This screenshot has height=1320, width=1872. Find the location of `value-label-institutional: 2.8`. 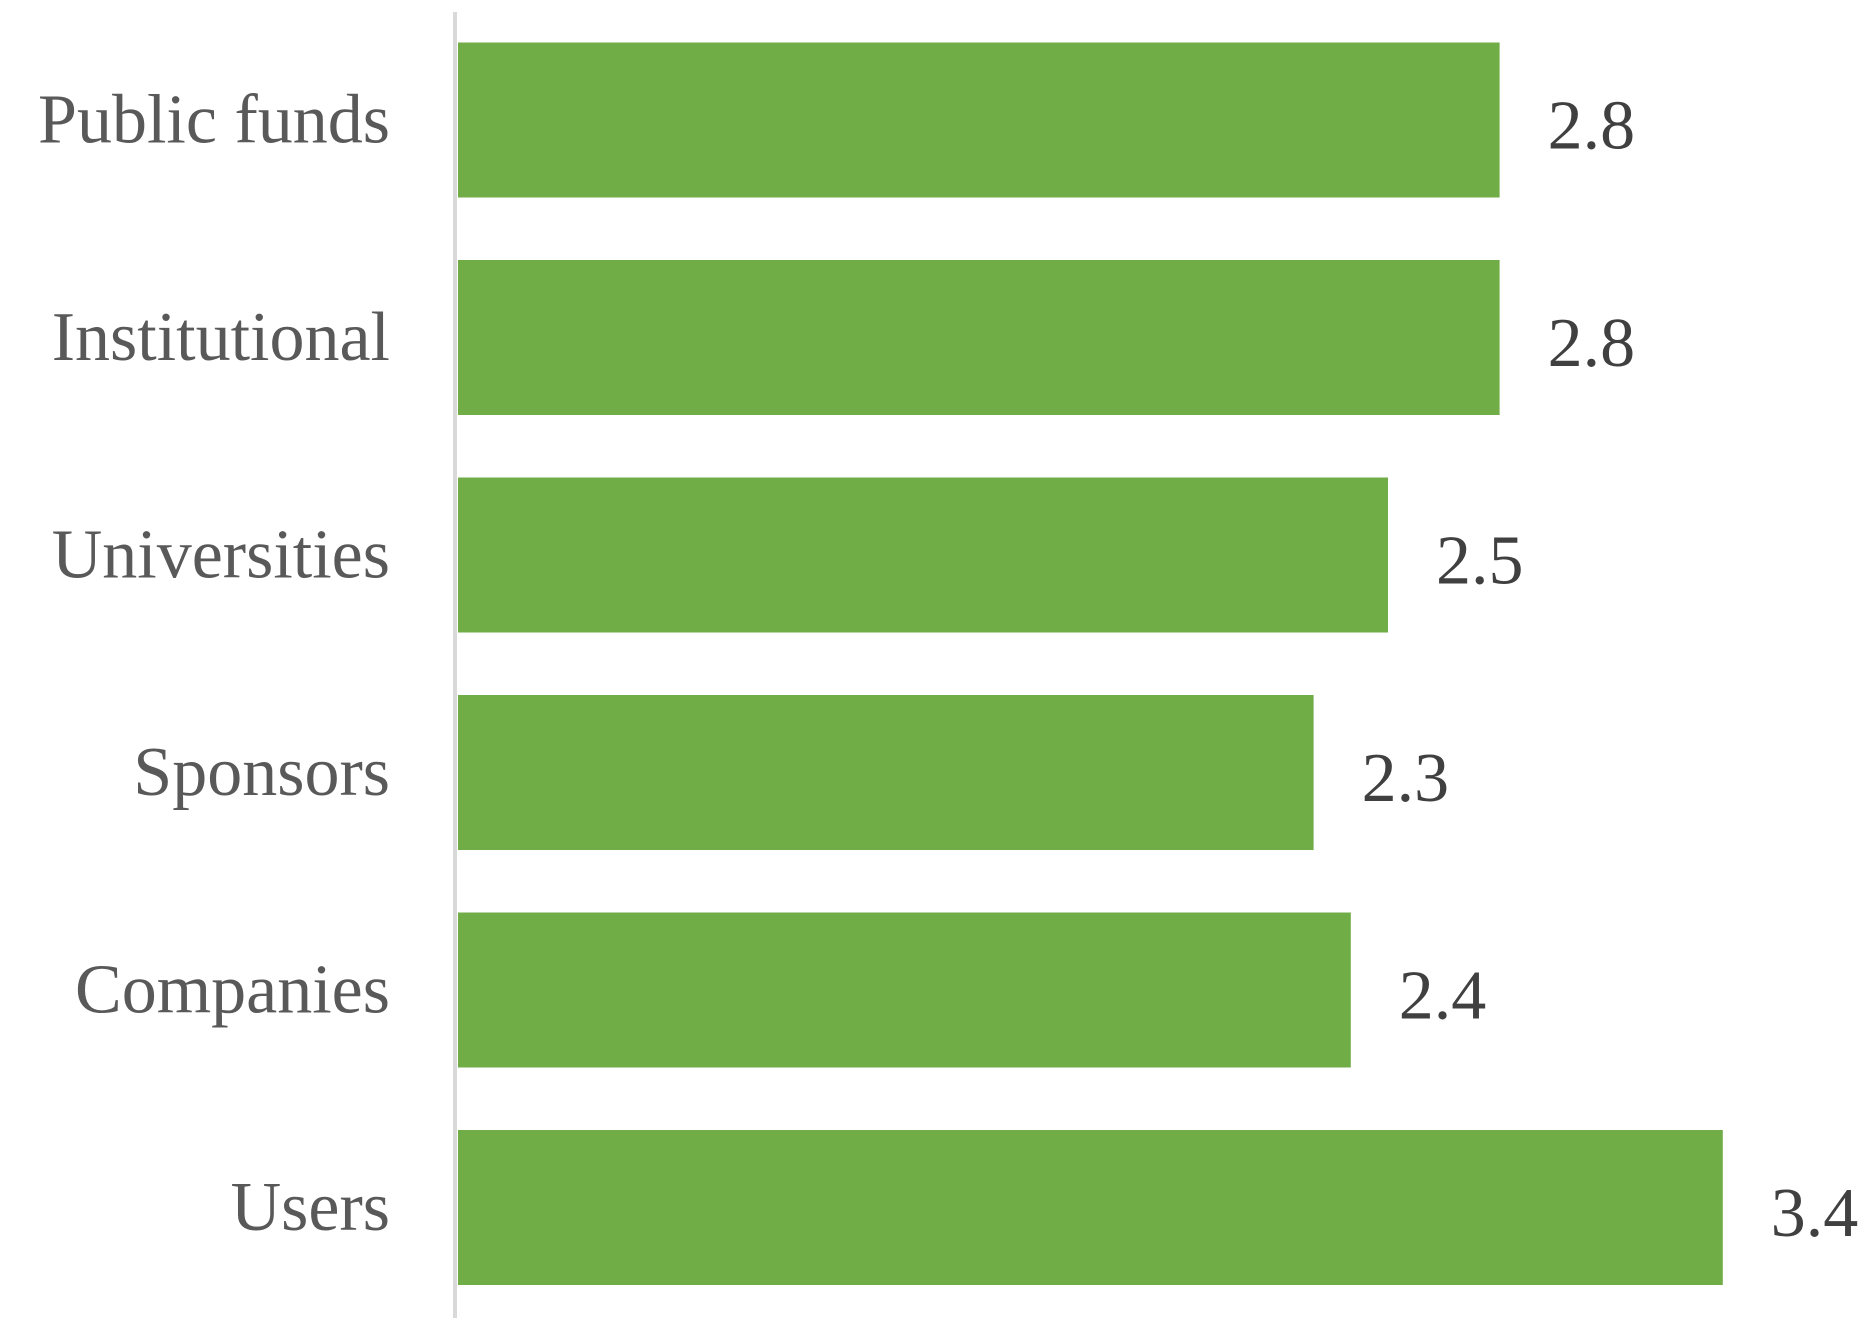

value-label-institutional: 2.8 is located at coordinates (1592, 343).